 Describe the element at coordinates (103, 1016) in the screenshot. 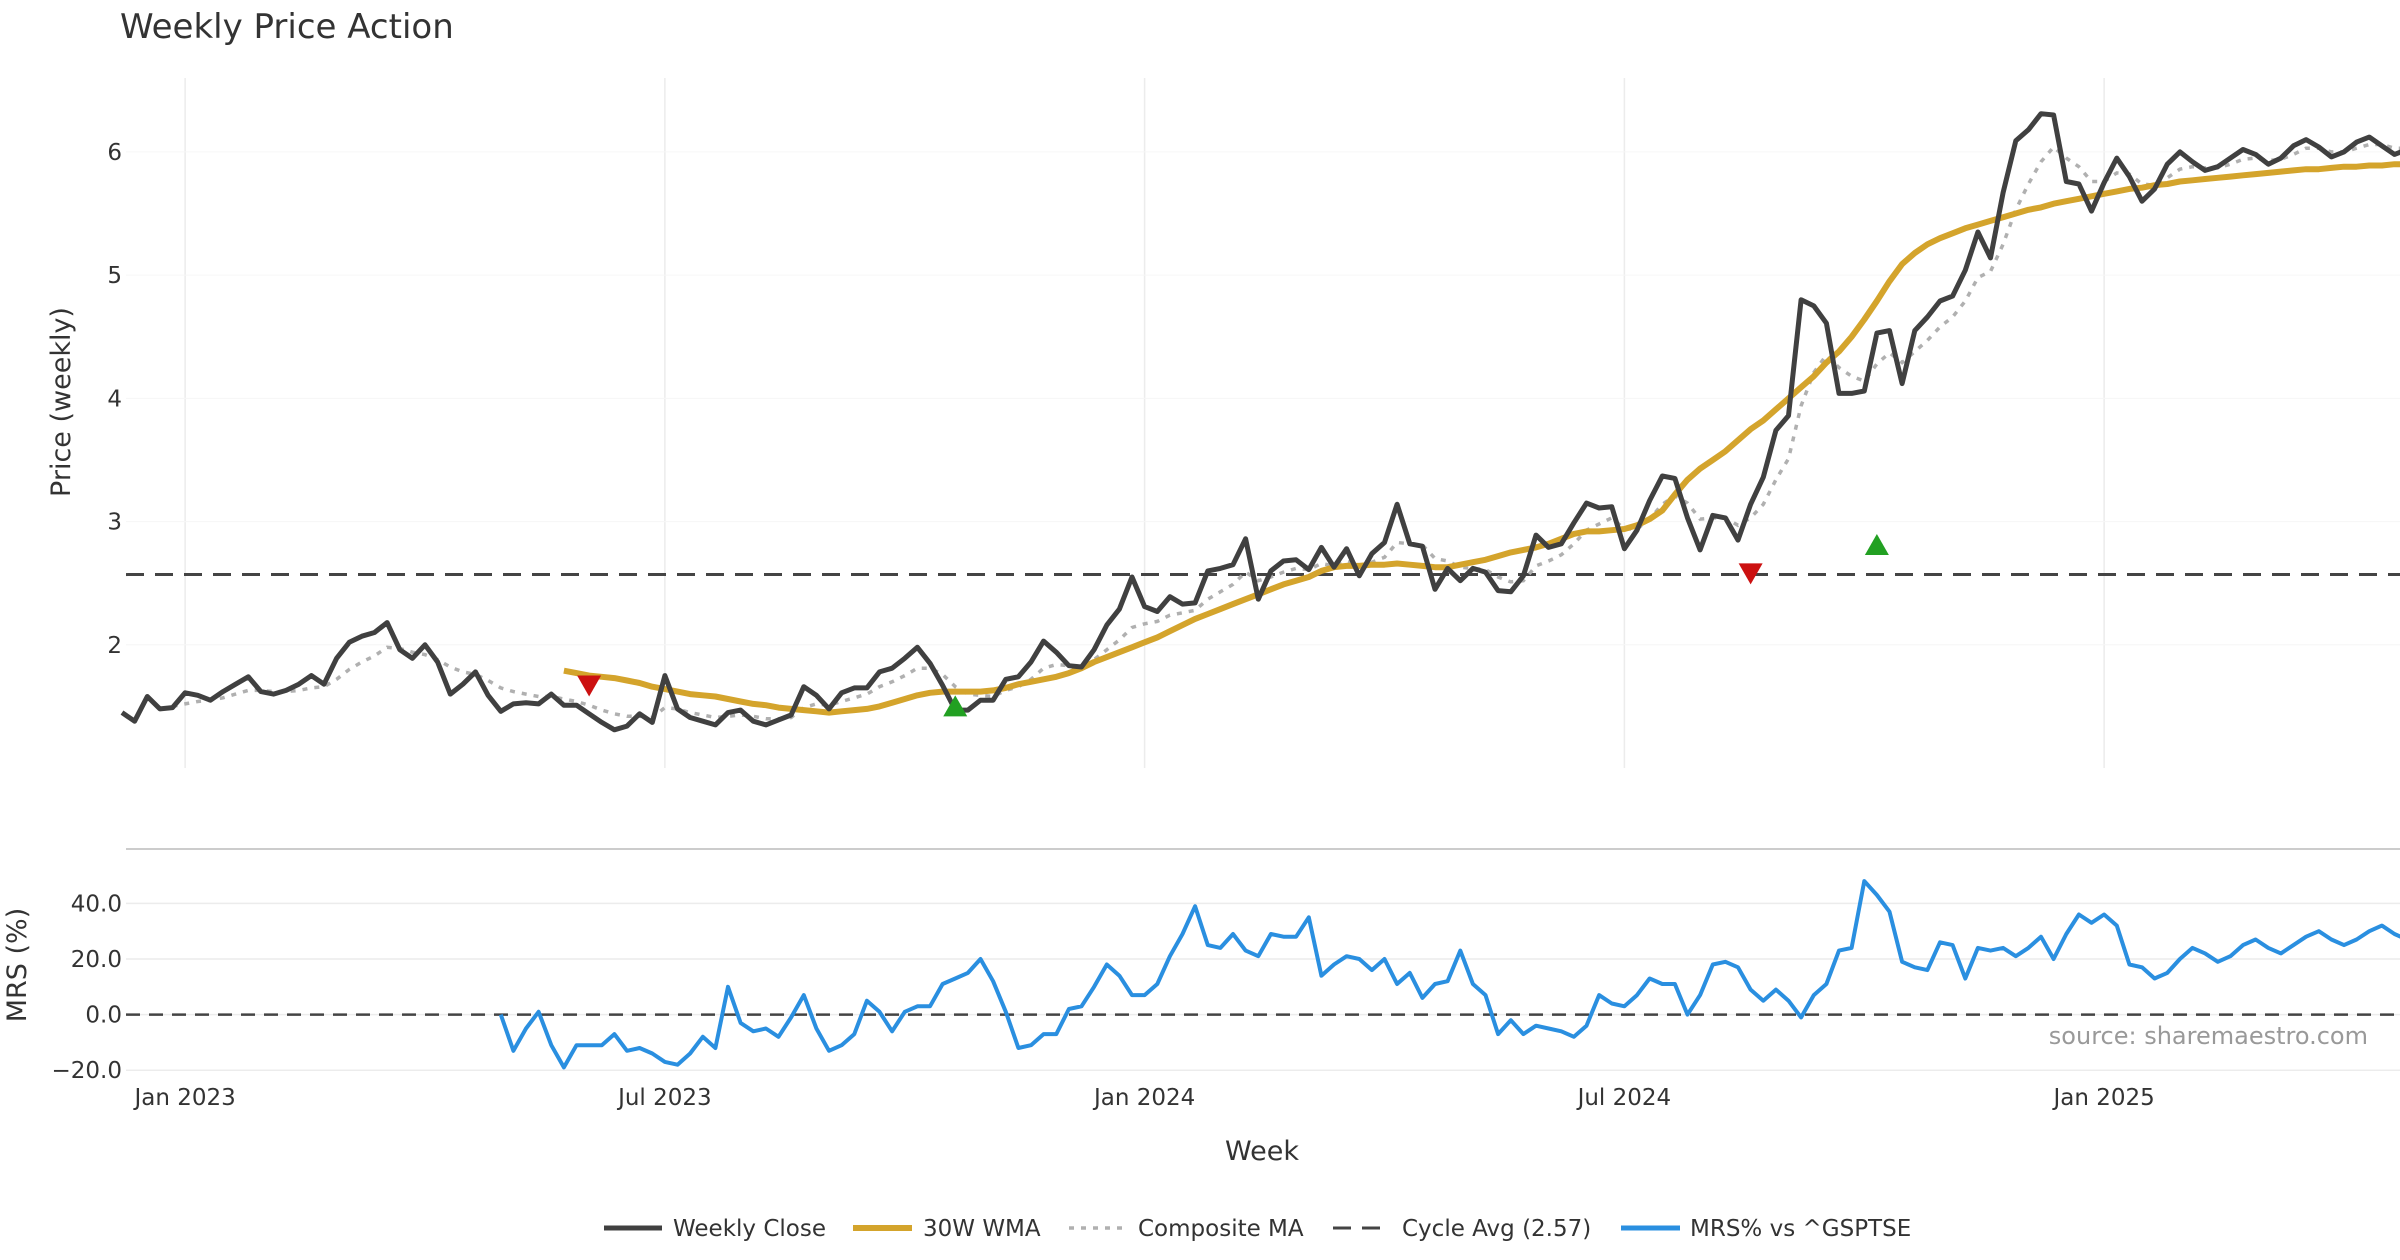

I see `mrs-y-tick-label: 0.0` at that location.